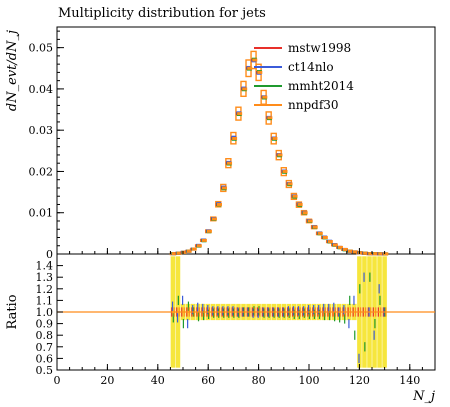 The height and width of the screenshot is (407, 450). Describe the element at coordinates (45, 358) in the screenshot. I see `ratio-tick-label: 0.6` at that location.